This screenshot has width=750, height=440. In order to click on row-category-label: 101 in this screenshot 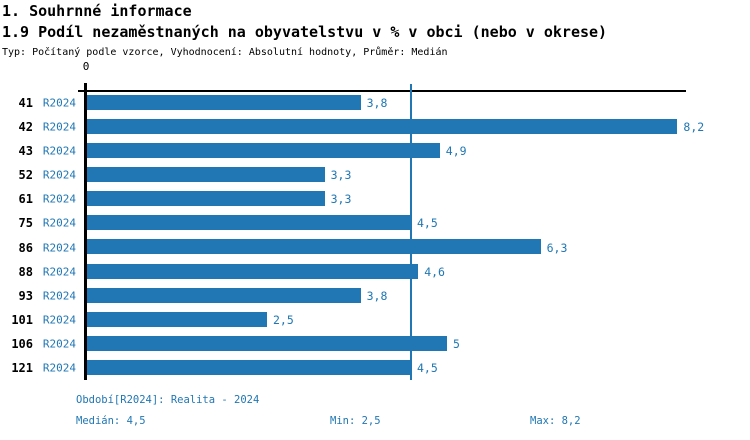, I will do `click(22, 319)`.